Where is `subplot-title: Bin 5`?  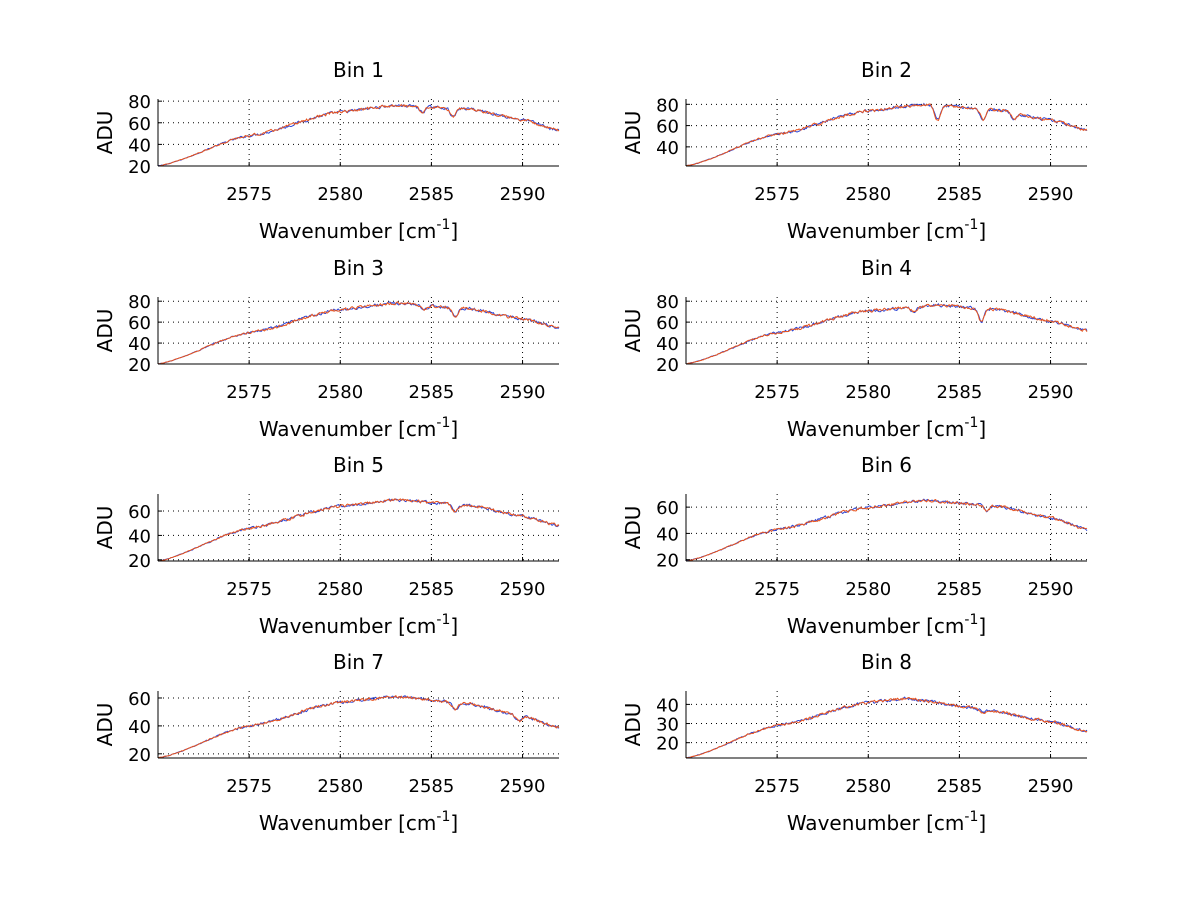 subplot-title: Bin 5 is located at coordinates (358, 465).